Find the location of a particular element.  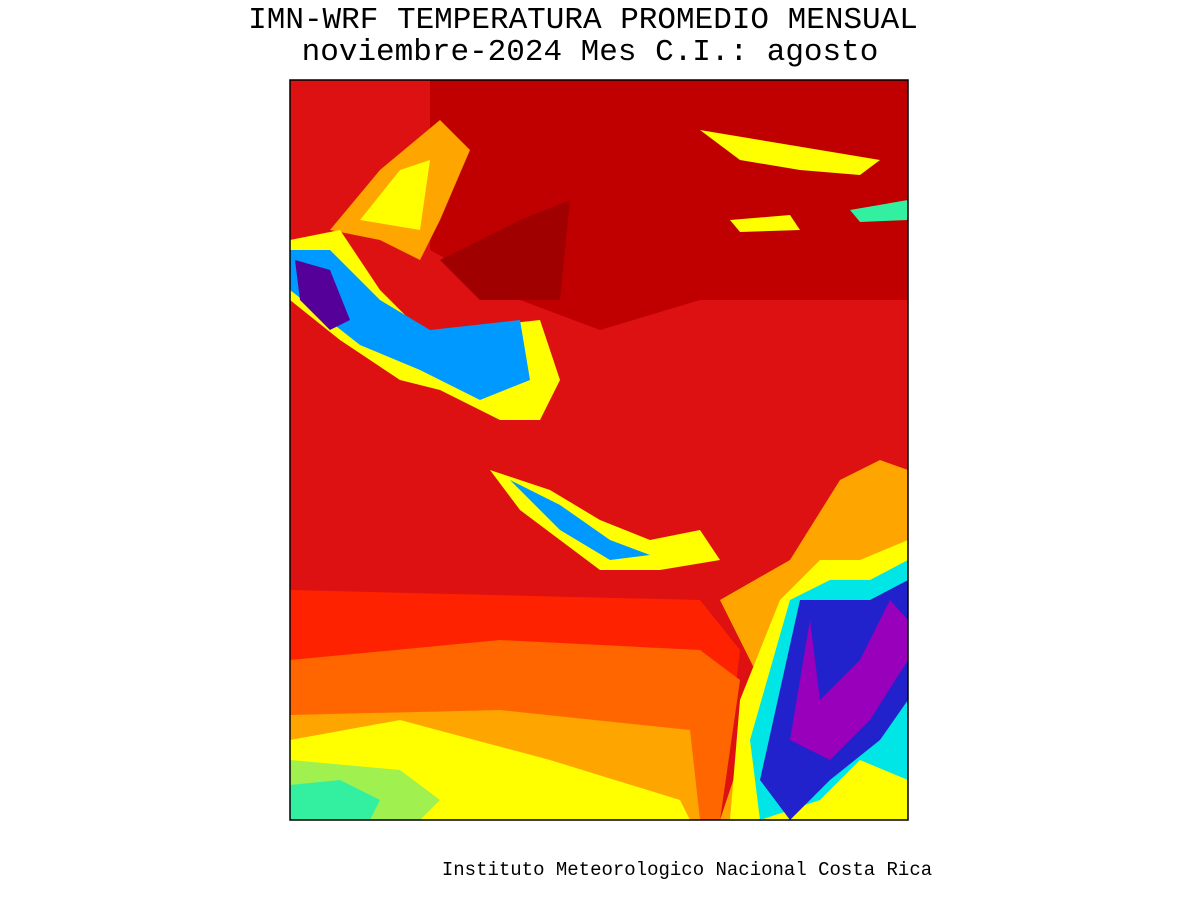

subtitle: noviembre-2024 Mes C.I.: agosto is located at coordinates (590, 52).